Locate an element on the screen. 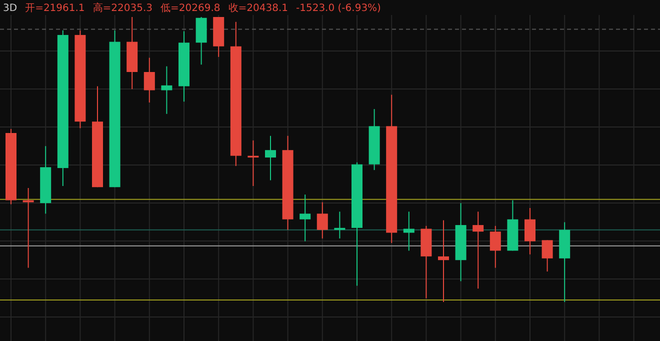 The width and height of the screenshot is (660, 341). text: 收=20438.1 is located at coordinates (258, 8).